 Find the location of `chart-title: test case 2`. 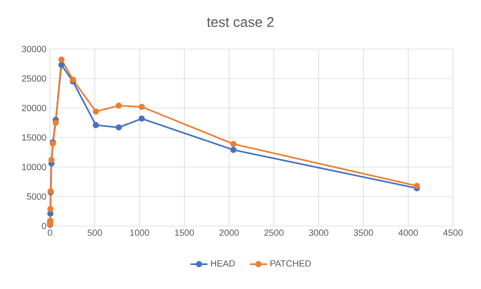

chart-title: test case 2 is located at coordinates (240, 22).